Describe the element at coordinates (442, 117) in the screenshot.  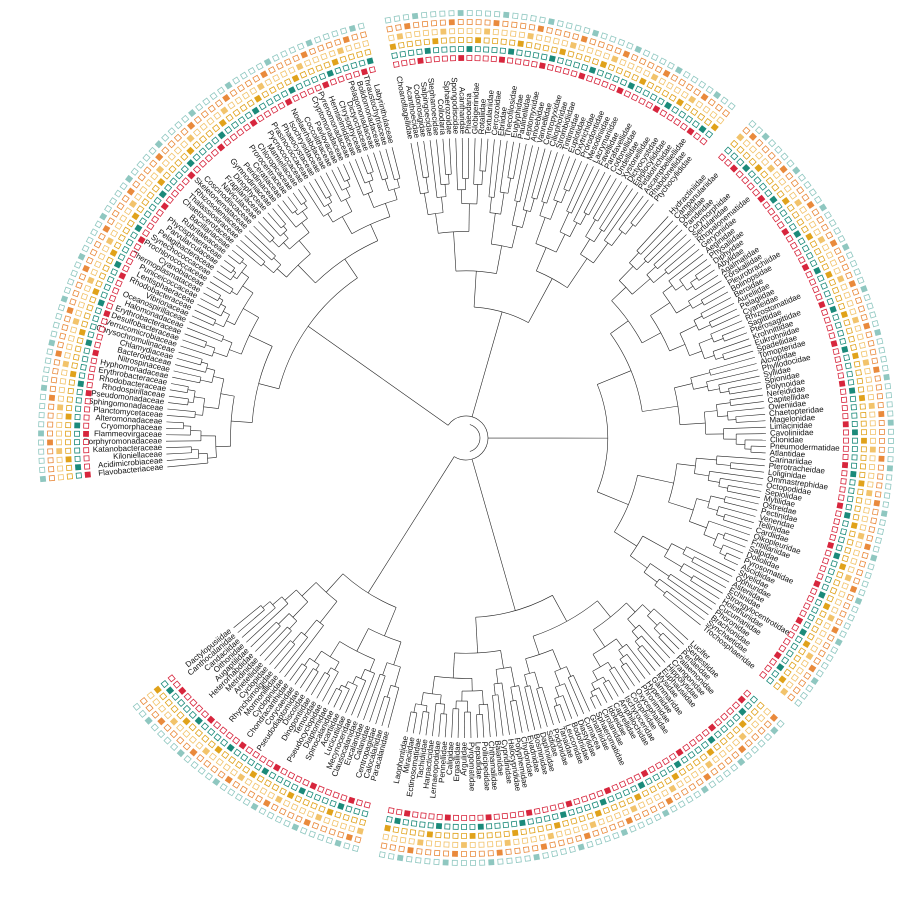
I see `leaf-label: Collodaria` at that location.